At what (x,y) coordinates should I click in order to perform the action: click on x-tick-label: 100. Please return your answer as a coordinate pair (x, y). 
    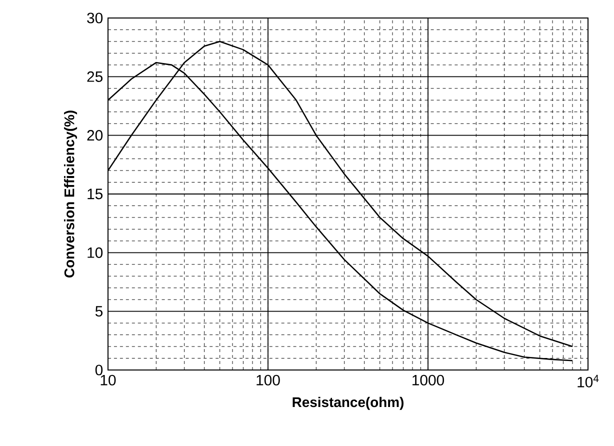
    Looking at the image, I should click on (268, 380).